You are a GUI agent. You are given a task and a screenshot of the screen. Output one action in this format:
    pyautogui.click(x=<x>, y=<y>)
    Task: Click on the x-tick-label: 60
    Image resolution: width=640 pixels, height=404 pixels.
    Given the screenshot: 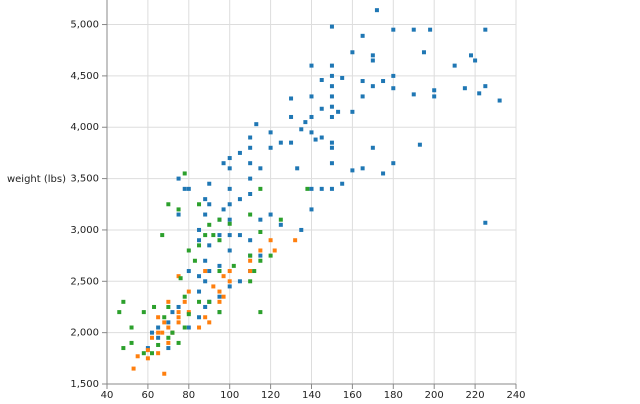 What is the action you would take?
    pyautogui.click(x=148, y=395)
    